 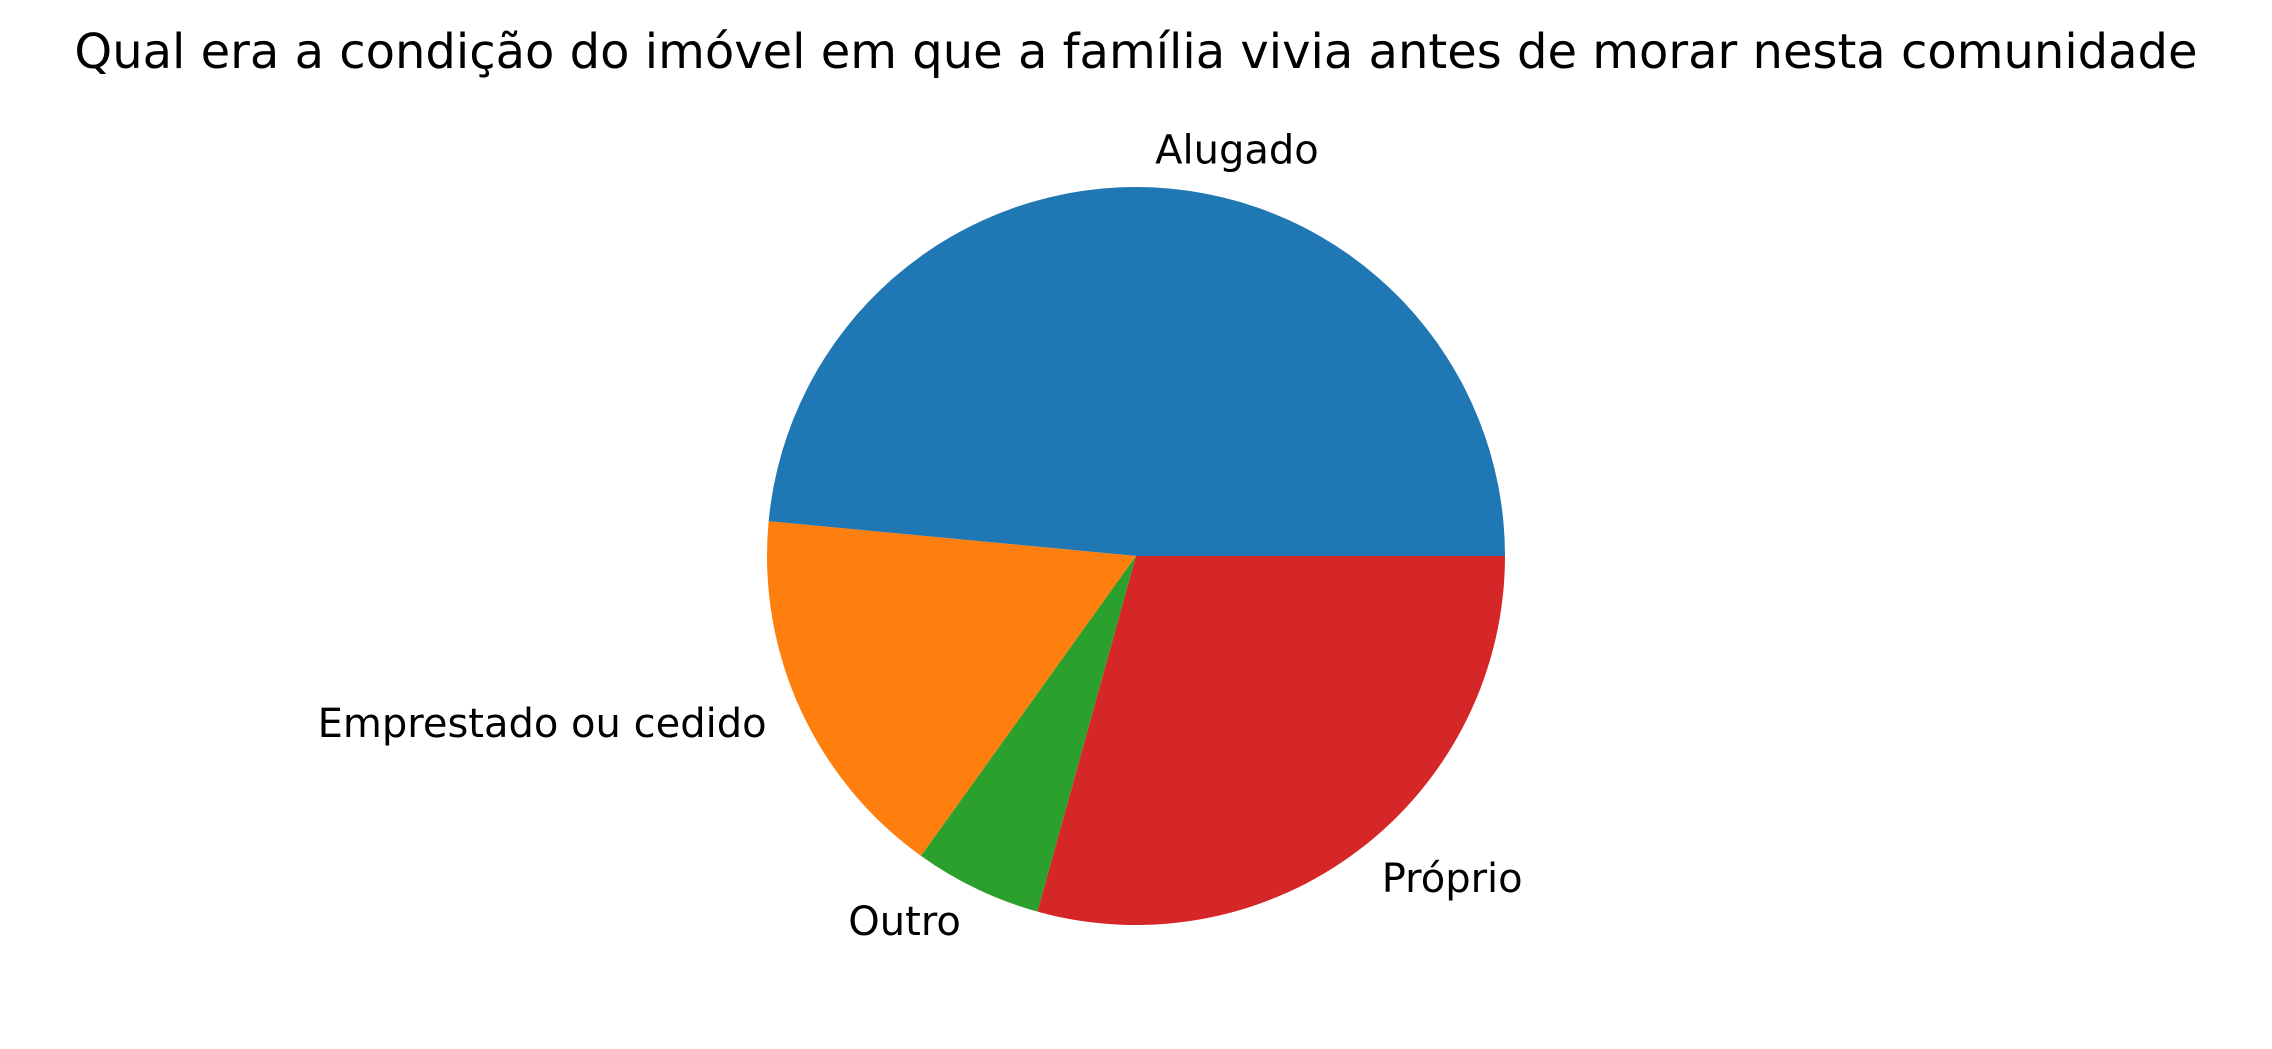 What do you see at coordinates (1237, 151) in the screenshot?
I see `pie-label-alugado: Alugado` at bounding box center [1237, 151].